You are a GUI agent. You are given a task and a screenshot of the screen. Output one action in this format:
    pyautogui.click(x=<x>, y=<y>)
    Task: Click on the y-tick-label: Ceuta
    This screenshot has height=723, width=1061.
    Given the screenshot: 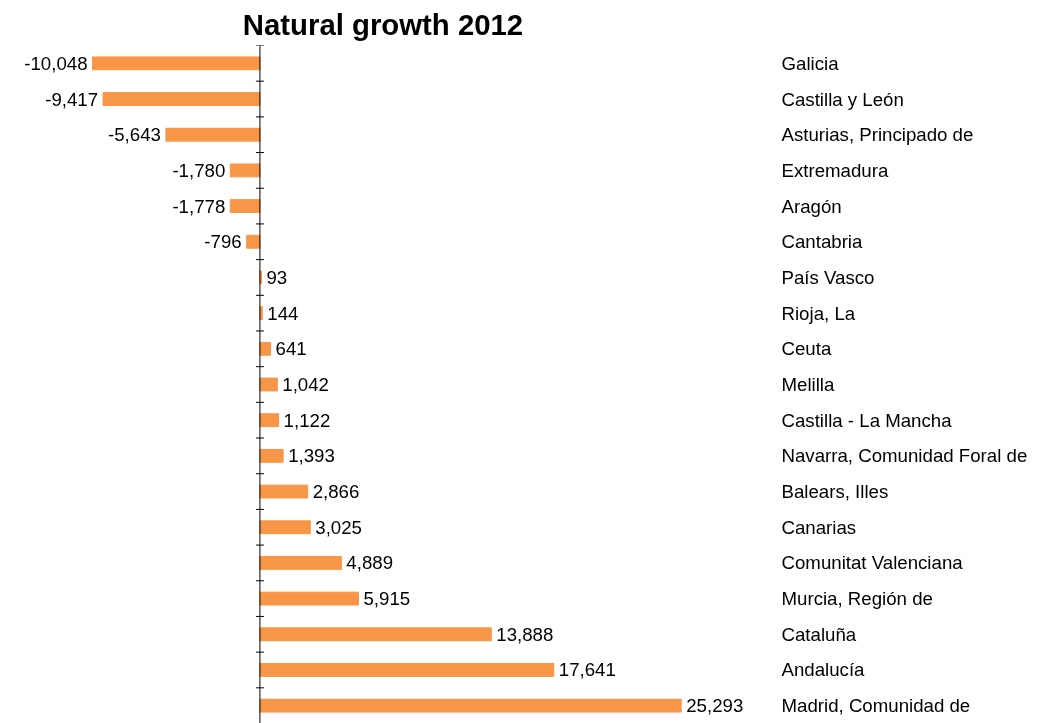 What is the action you would take?
    pyautogui.click(x=806, y=349)
    